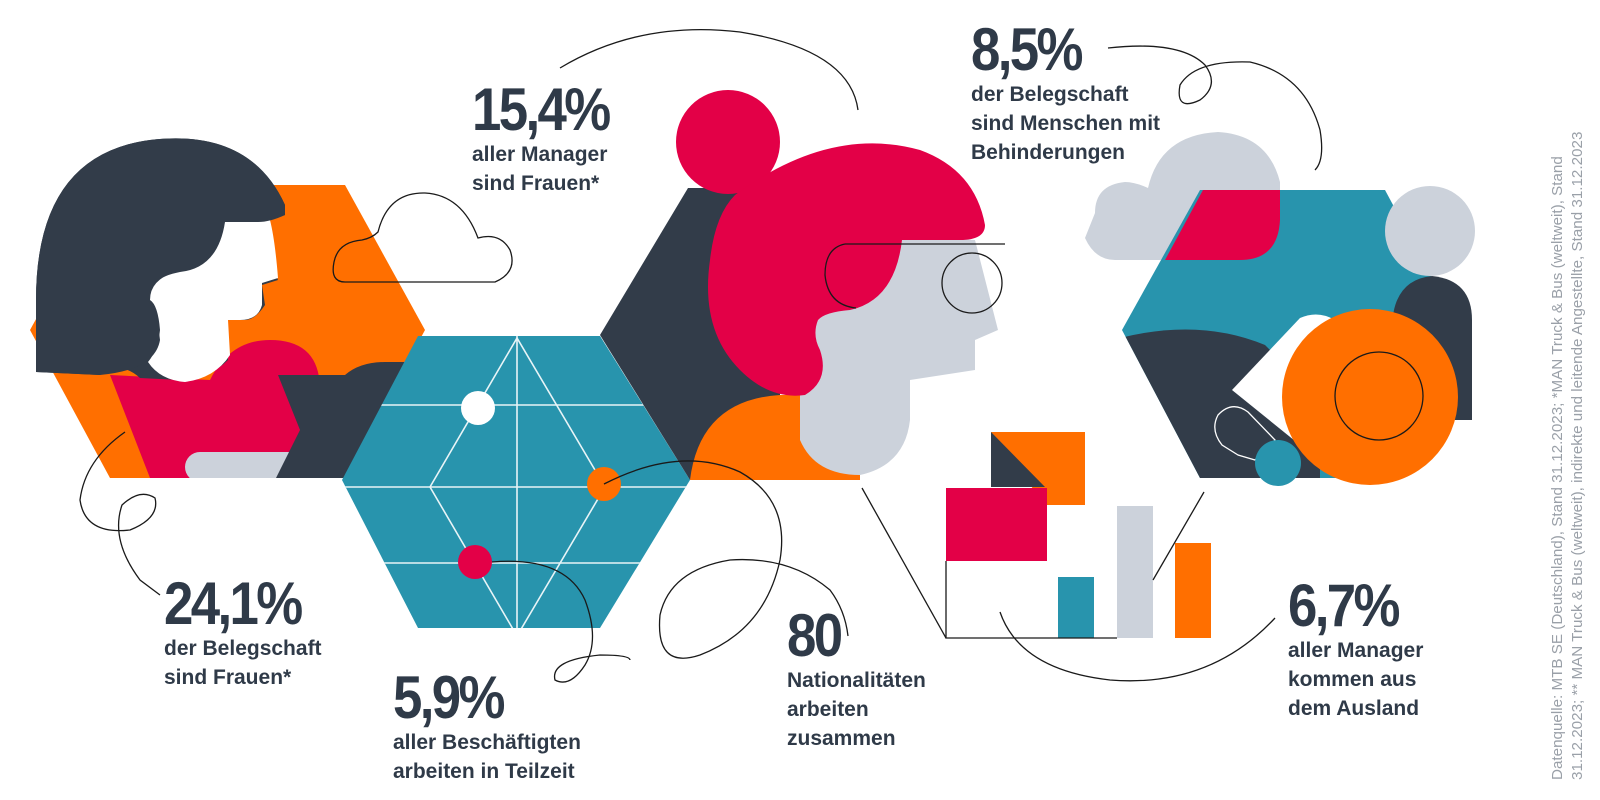 This screenshot has width=1600, height=800. Describe the element at coordinates (1027, 49) in the screenshot. I see `stat-value: 8,5%` at that location.